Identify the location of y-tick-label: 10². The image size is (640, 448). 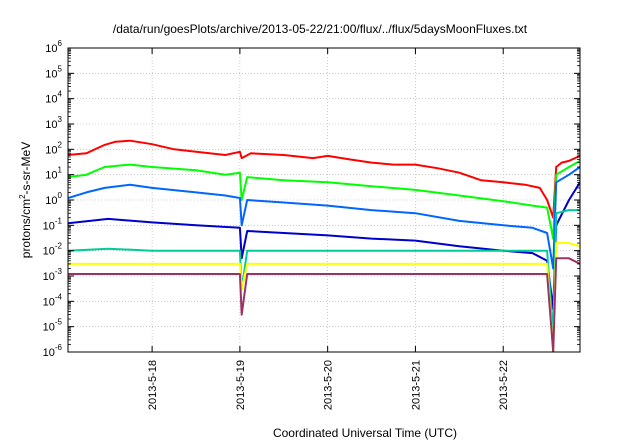
(53, 148).